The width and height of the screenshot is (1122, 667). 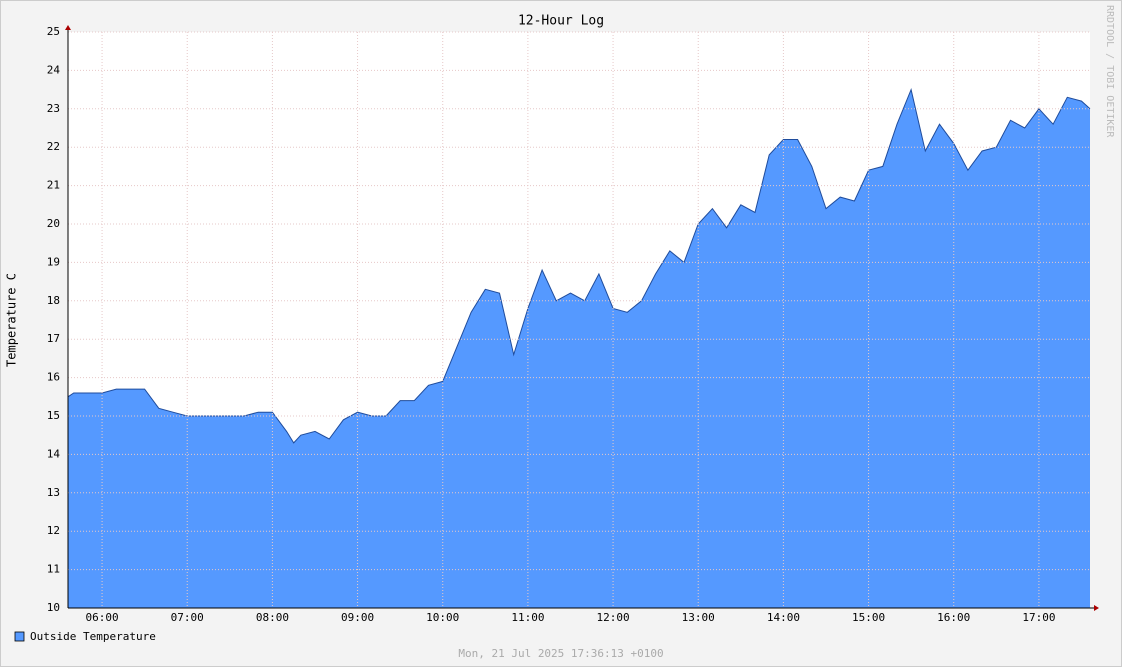 What do you see at coordinates (54, 453) in the screenshot?
I see `y-tick-label: 14` at bounding box center [54, 453].